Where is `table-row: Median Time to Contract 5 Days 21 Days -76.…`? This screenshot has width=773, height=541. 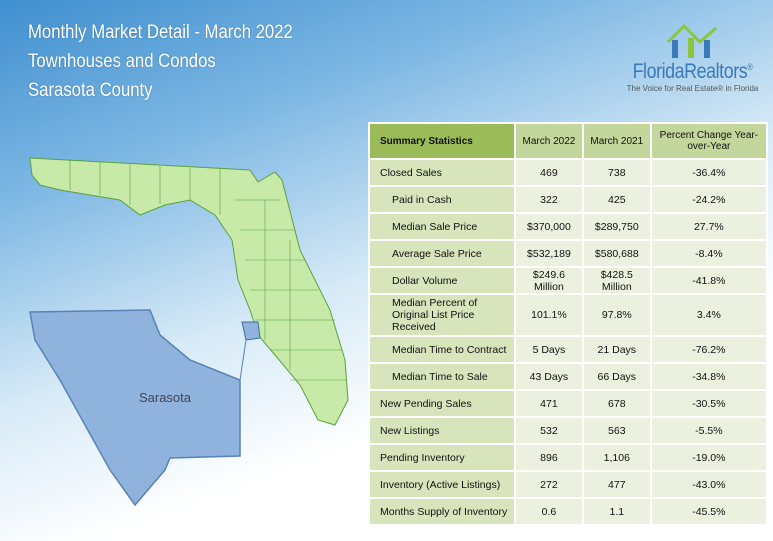
table-row: Median Time to Contract 5 Days 21 Days -76.… is located at coordinates (568, 349).